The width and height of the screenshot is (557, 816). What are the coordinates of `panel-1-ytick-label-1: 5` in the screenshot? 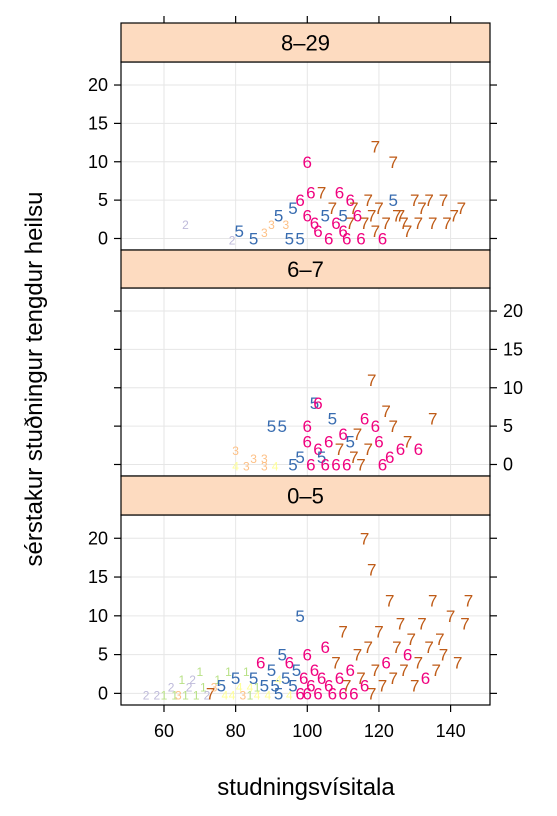 It's located at (103, 200).